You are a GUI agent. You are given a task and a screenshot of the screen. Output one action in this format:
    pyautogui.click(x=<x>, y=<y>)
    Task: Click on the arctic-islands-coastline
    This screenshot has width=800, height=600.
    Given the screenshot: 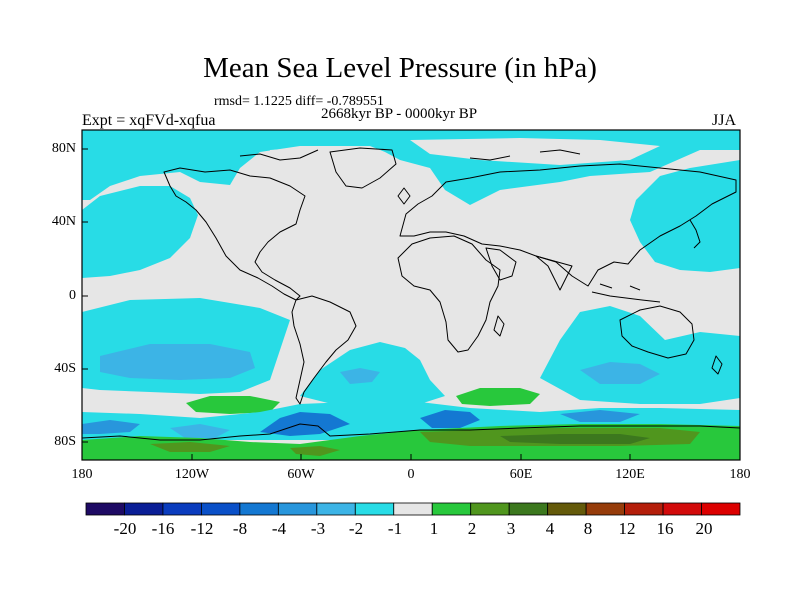 What is the action you would take?
    pyautogui.click(x=410, y=155)
    